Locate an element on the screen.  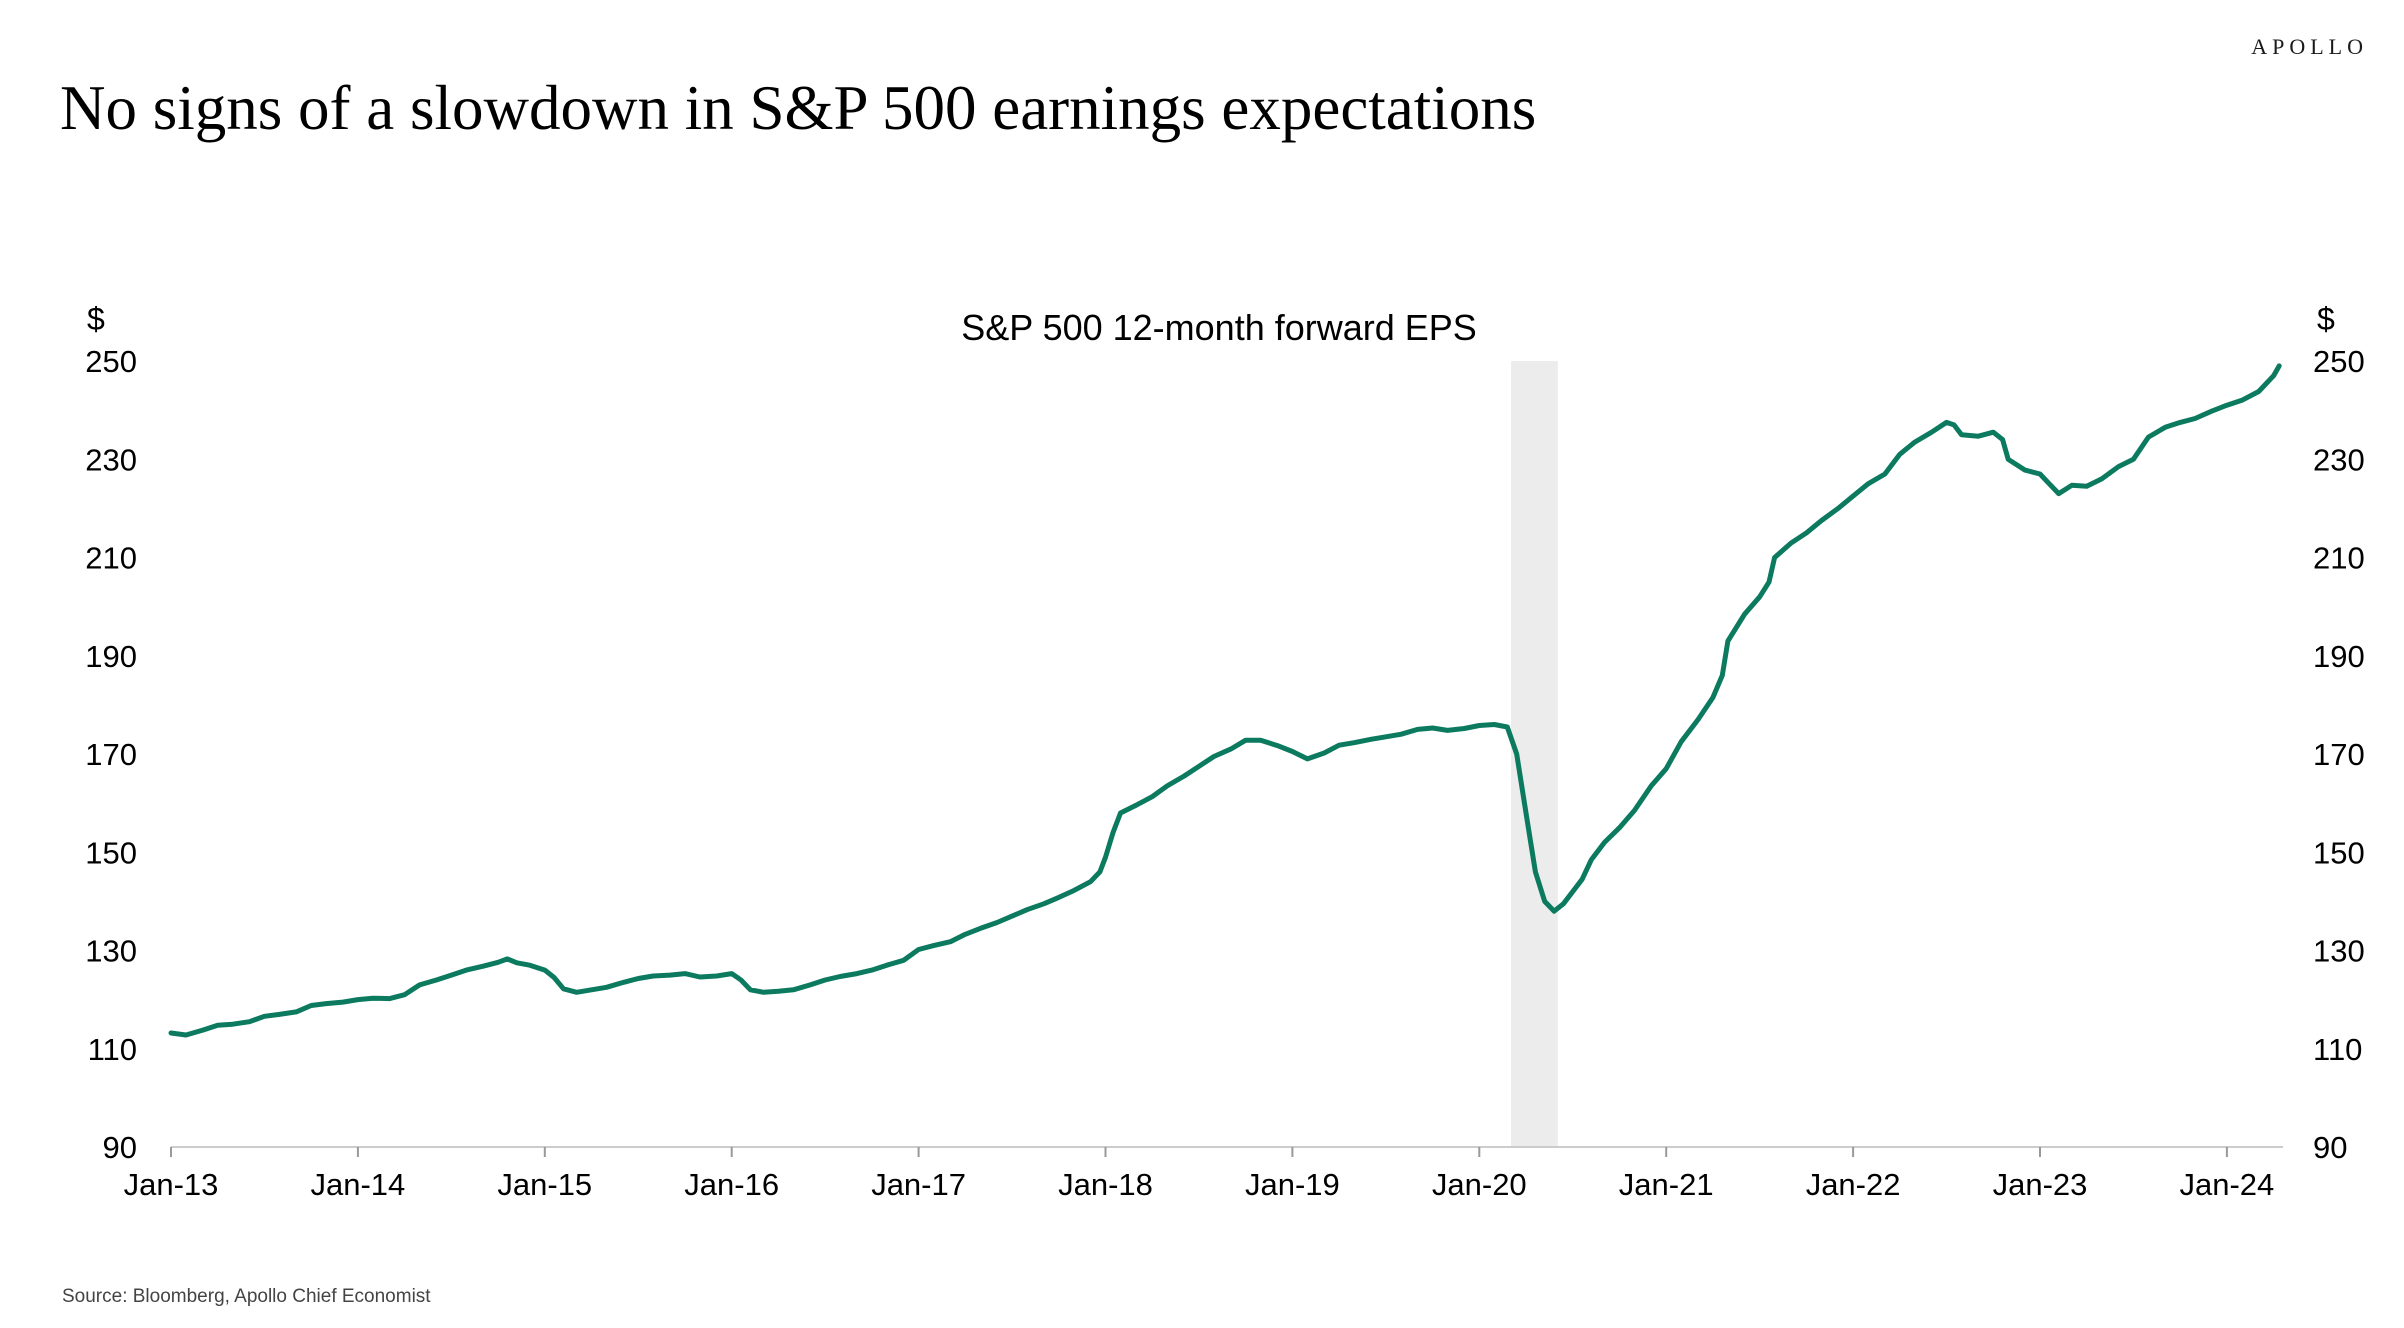
x-tick-label: Jan-17 is located at coordinates (918, 1184).